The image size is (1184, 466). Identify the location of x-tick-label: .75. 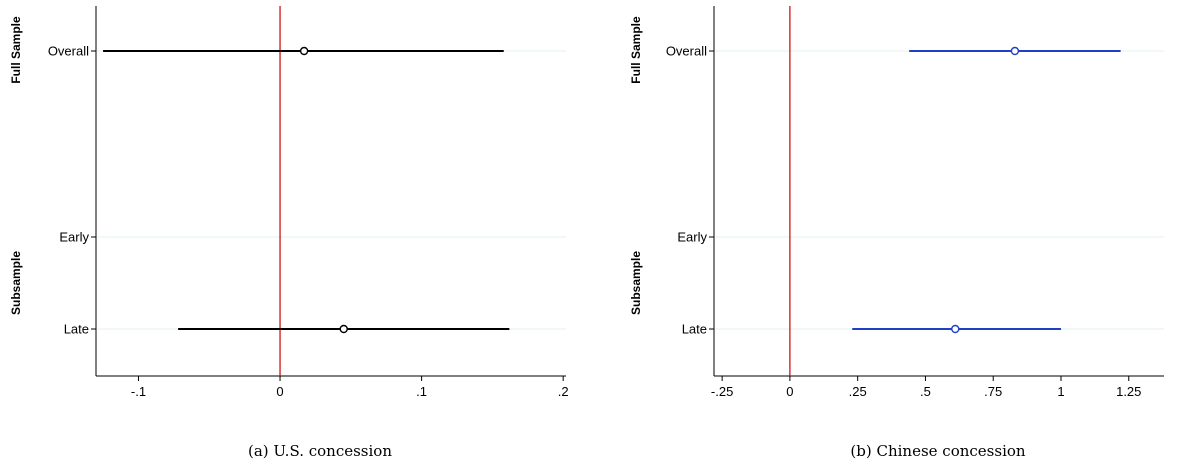
(993, 391).